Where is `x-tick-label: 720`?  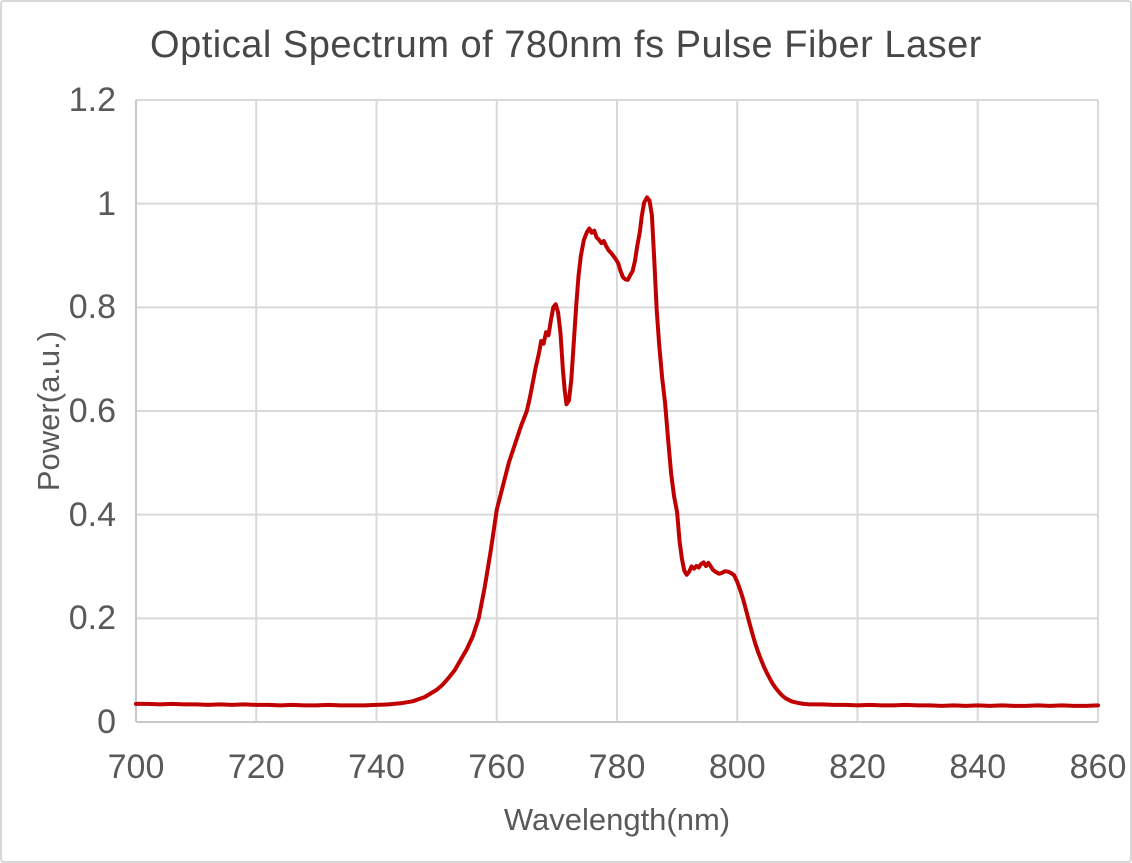 x-tick-label: 720 is located at coordinates (256, 767).